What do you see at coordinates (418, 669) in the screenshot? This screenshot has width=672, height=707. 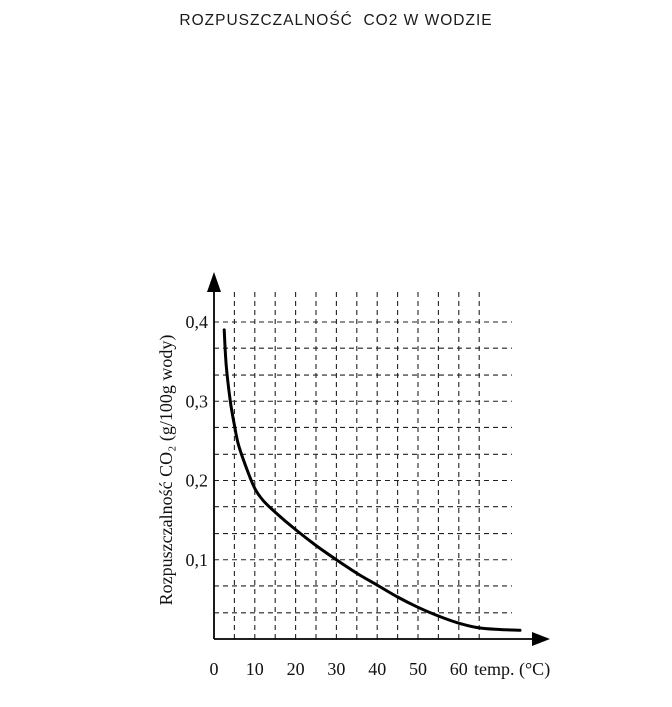 I see `x-tick-label: 50` at bounding box center [418, 669].